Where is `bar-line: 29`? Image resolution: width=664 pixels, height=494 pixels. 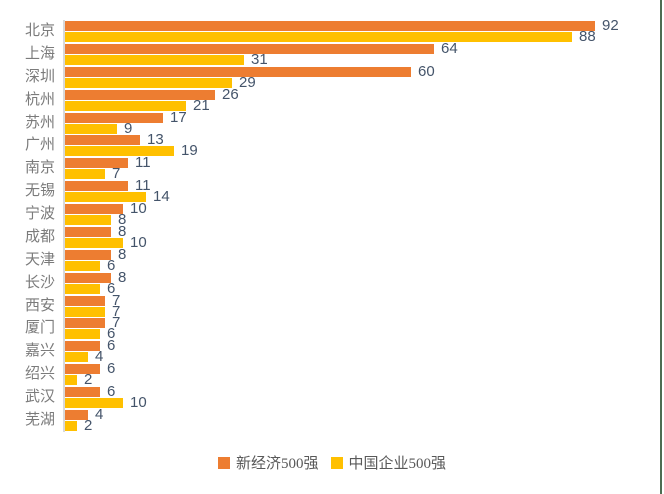
bar-line: 29 is located at coordinates (360, 82).